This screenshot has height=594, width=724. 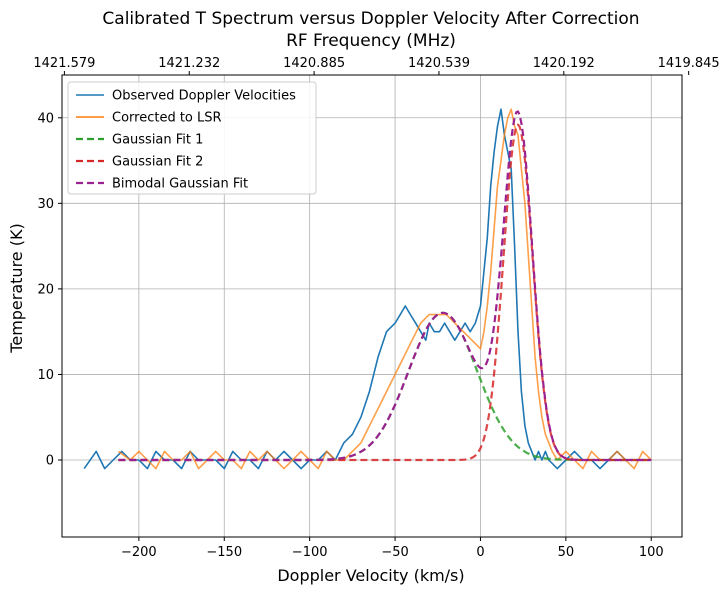 I want to click on x-tick-label: 100, so click(x=651, y=552).